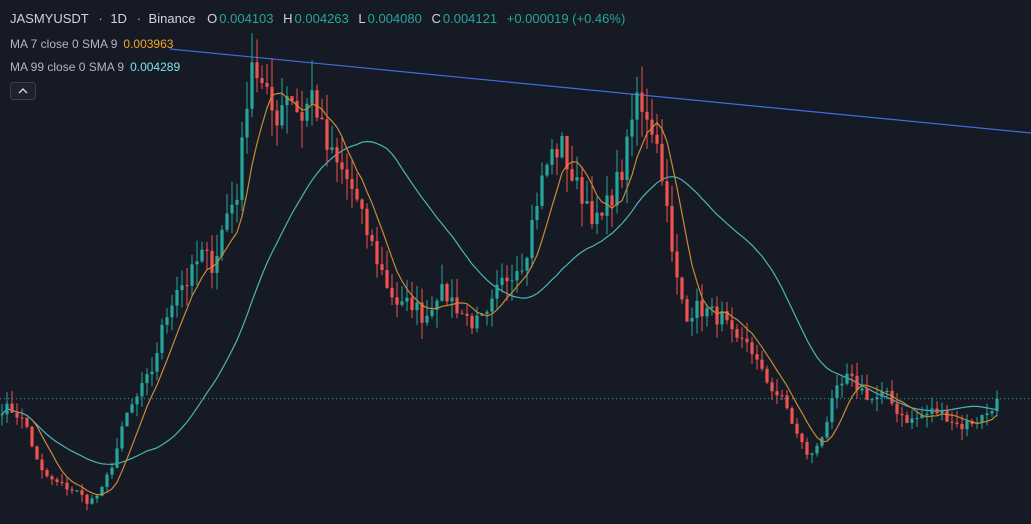  What do you see at coordinates (95, 67) in the screenshot?
I see `ma99-legend: MA 99 close 0 SMA 9 0.004289` at bounding box center [95, 67].